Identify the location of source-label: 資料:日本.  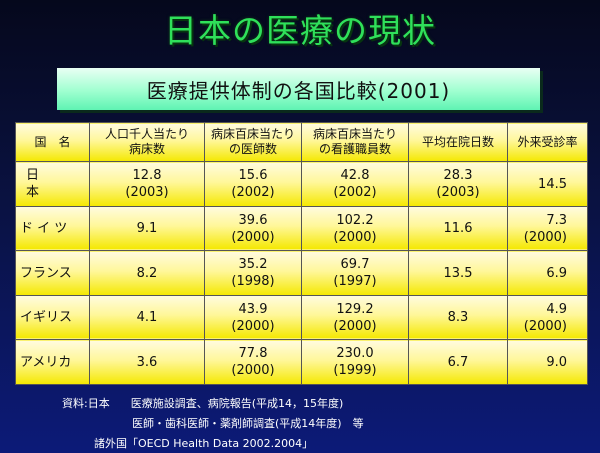
(86, 403).